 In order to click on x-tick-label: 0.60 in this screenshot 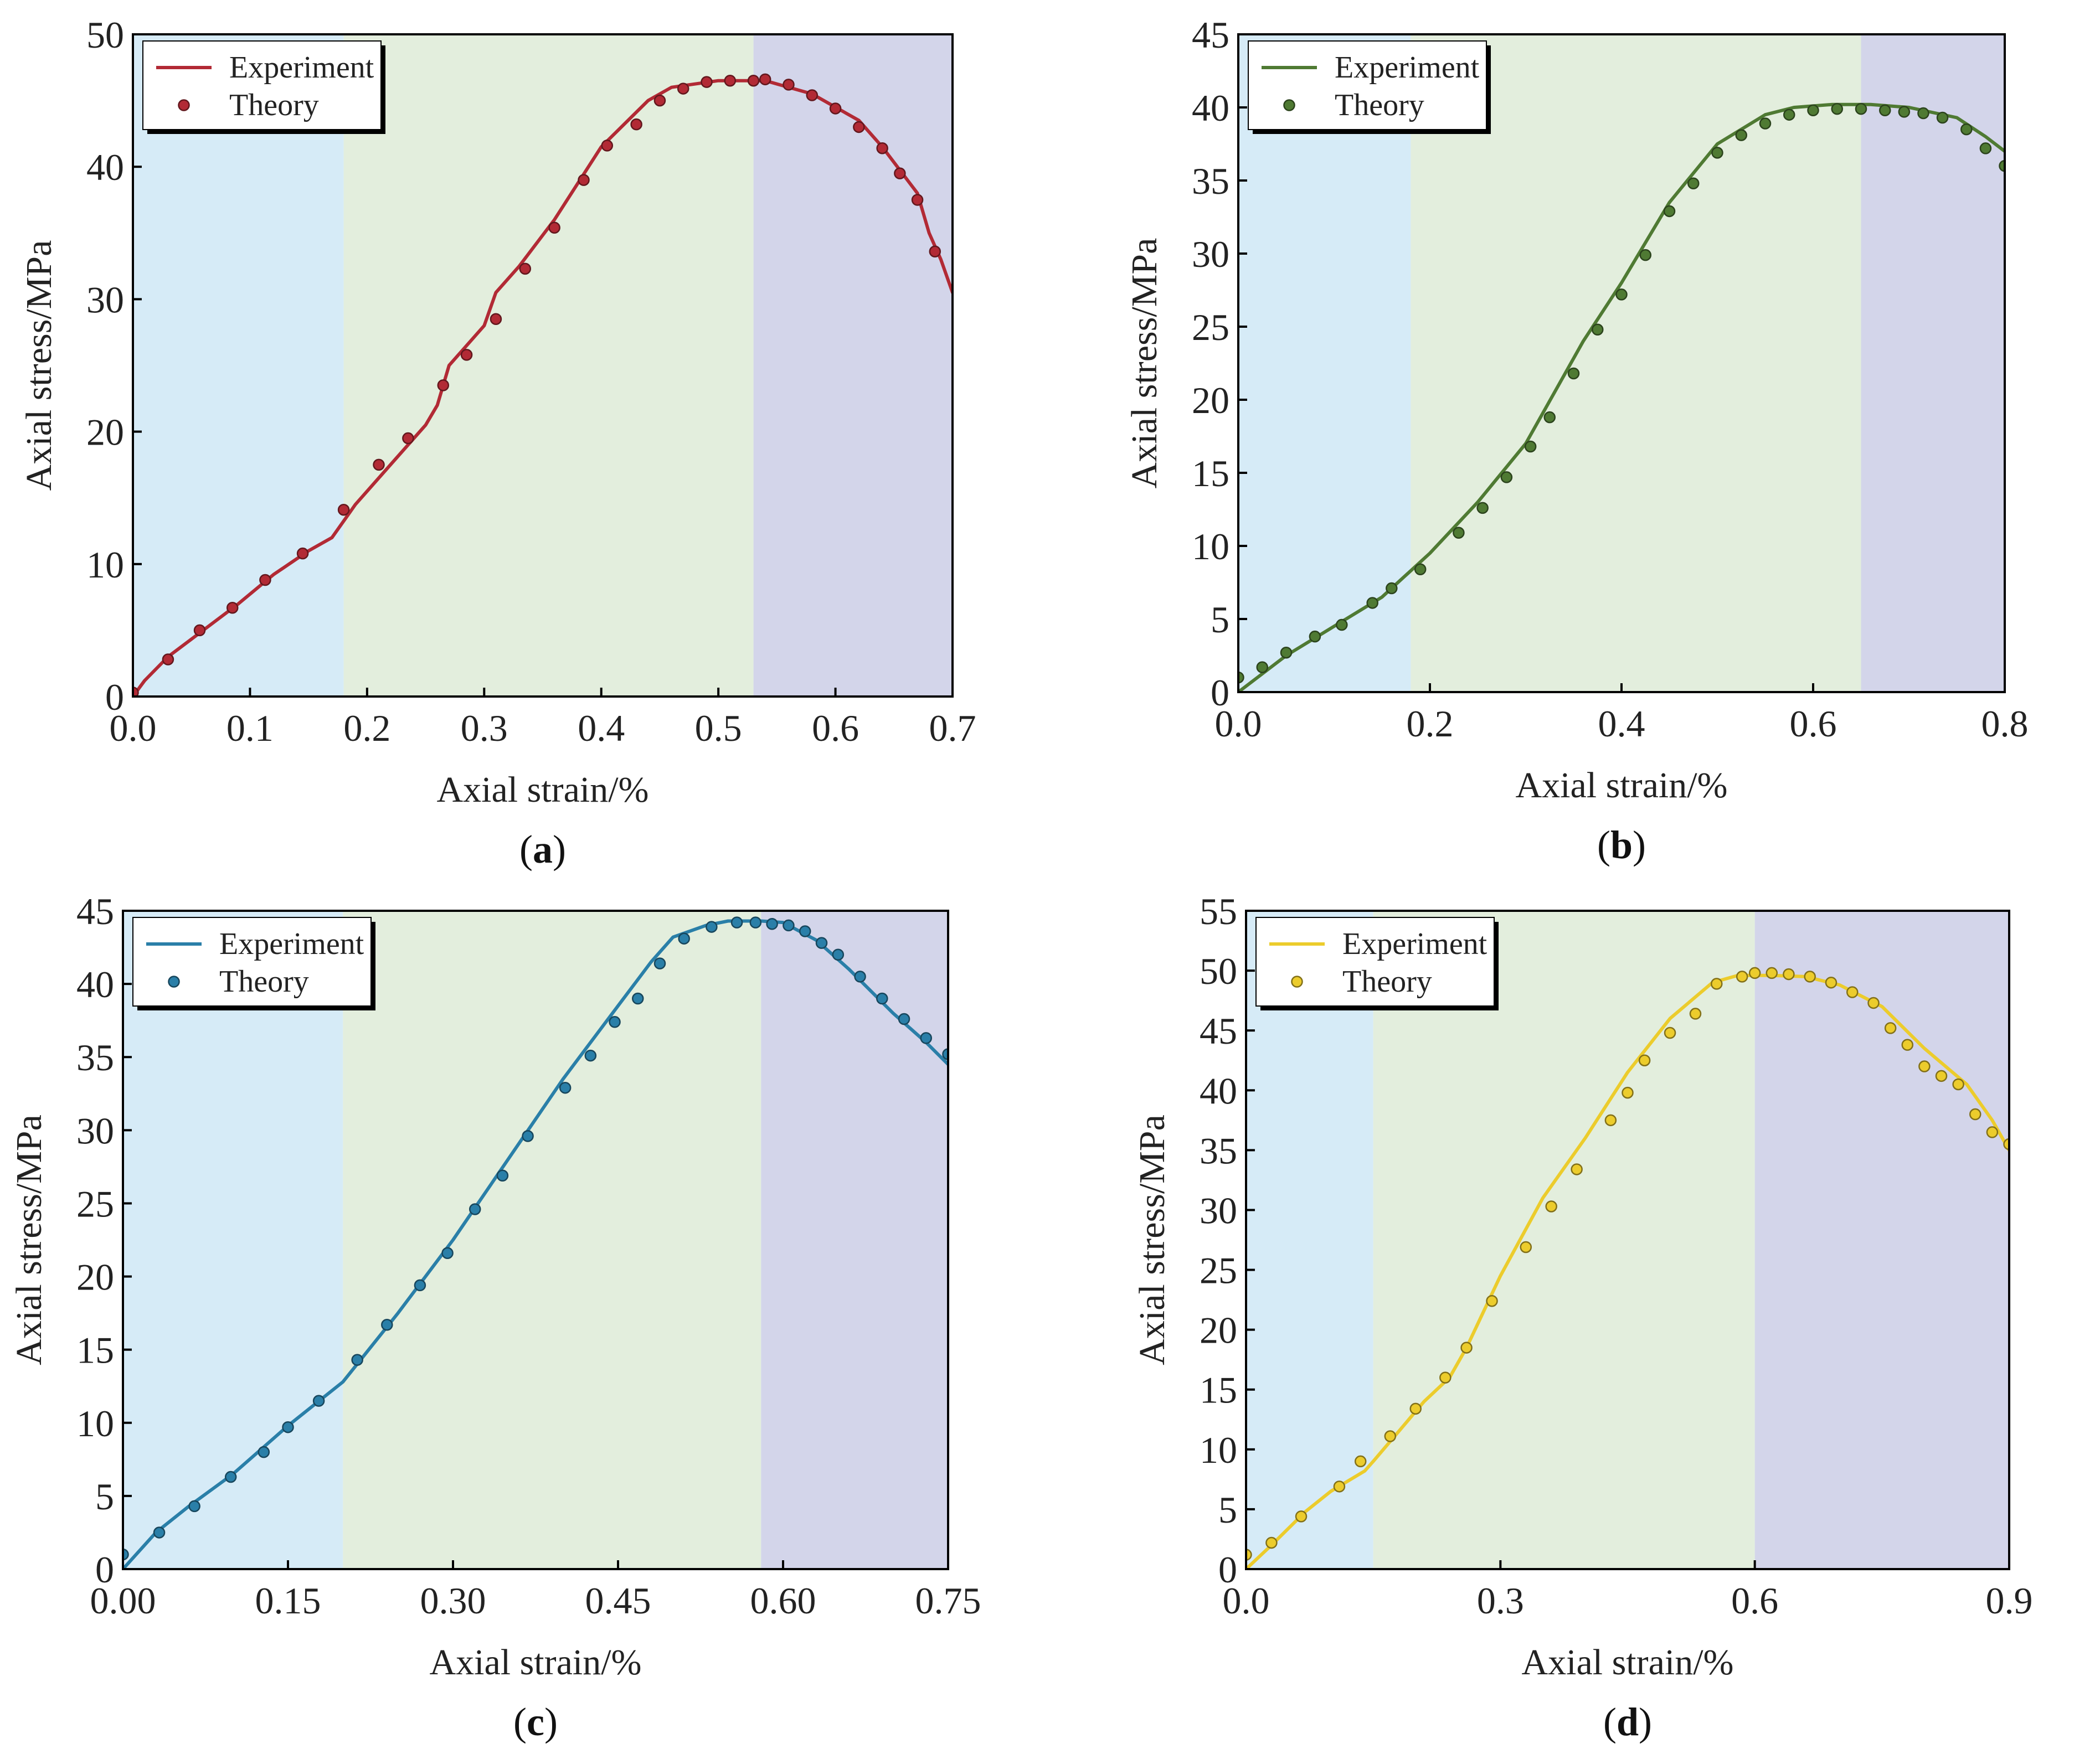, I will do `click(783, 1601)`.